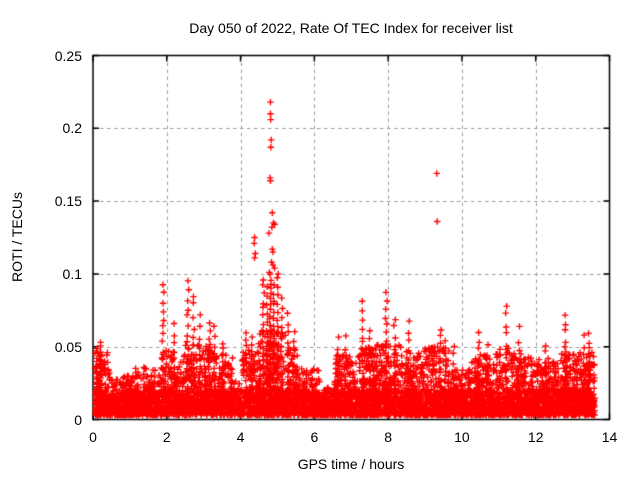 This screenshot has width=640, height=480. Describe the element at coordinates (240, 437) in the screenshot. I see `x-tick-label: 4` at that location.